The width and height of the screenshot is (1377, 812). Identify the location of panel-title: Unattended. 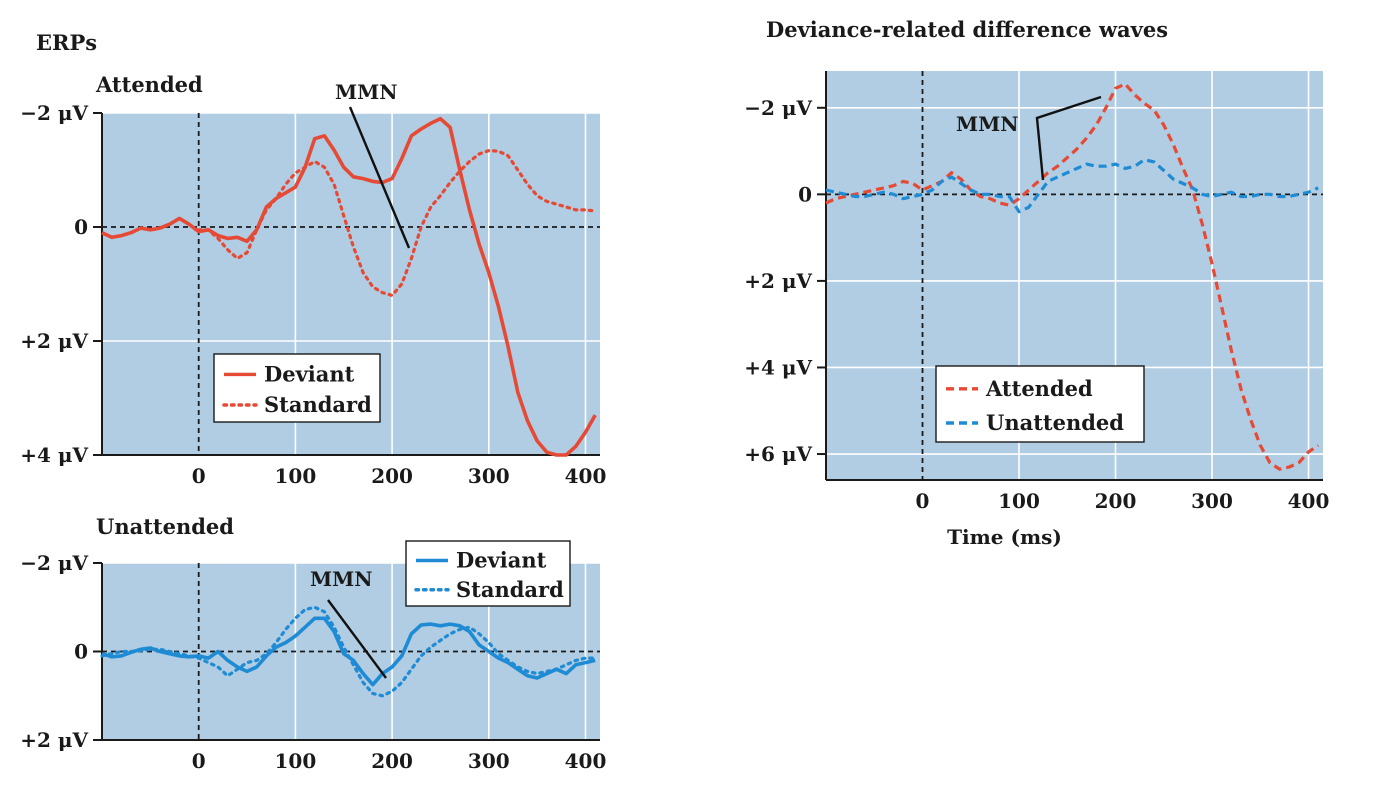
(165, 526).